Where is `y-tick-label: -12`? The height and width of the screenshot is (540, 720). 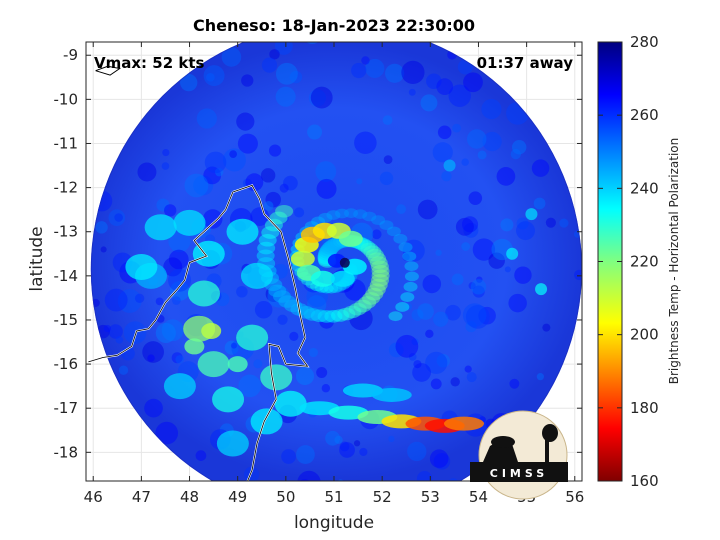
y-tick-label: -12 is located at coordinates (66, 188).